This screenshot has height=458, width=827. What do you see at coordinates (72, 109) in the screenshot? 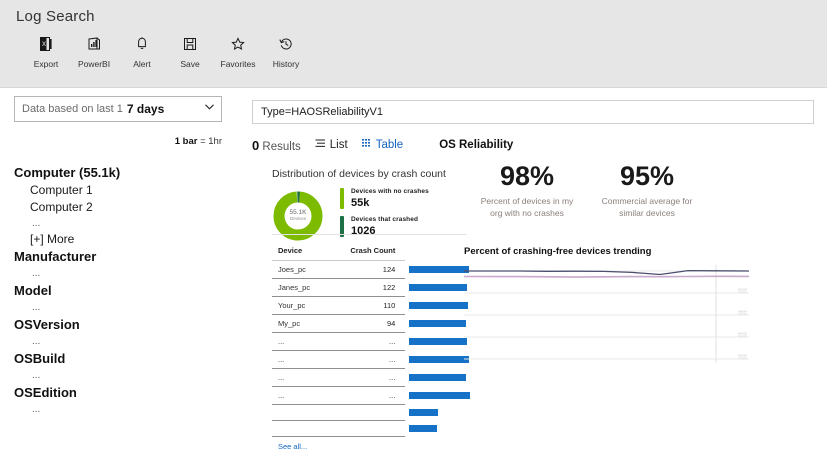
I see `time-range-prefix: Data based on last 1` at bounding box center [72, 109].